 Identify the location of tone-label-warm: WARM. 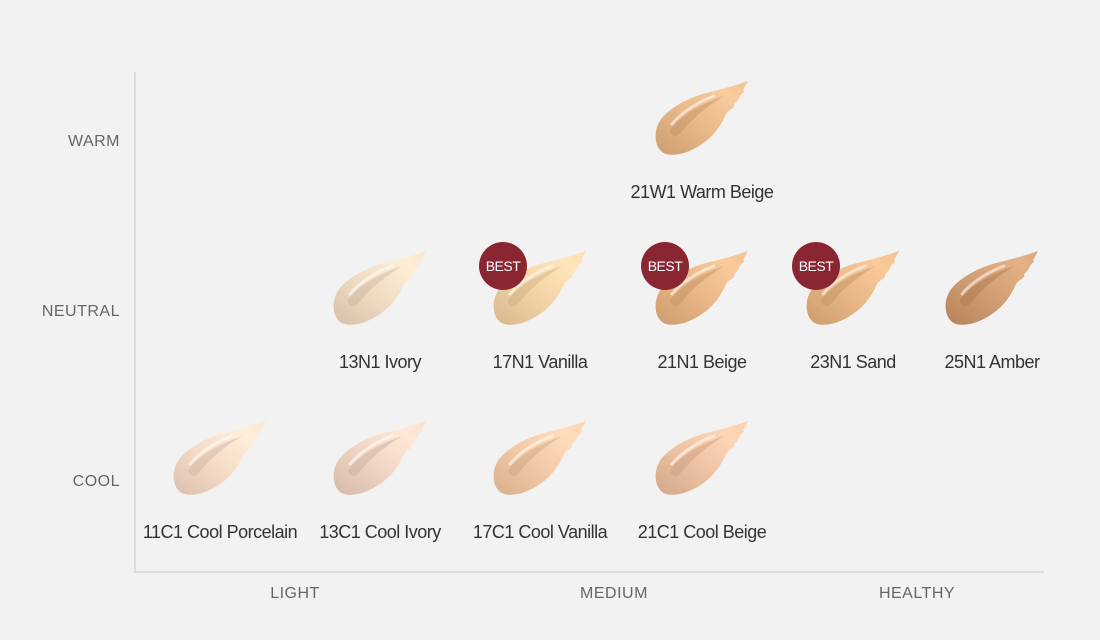
(93, 141).